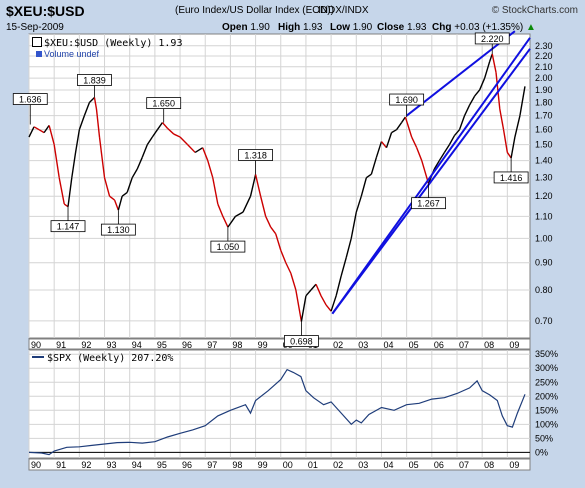 The image size is (585, 488). I want to click on top-legend: $XEU:$USD (Weekly) 1.93, so click(107, 43).